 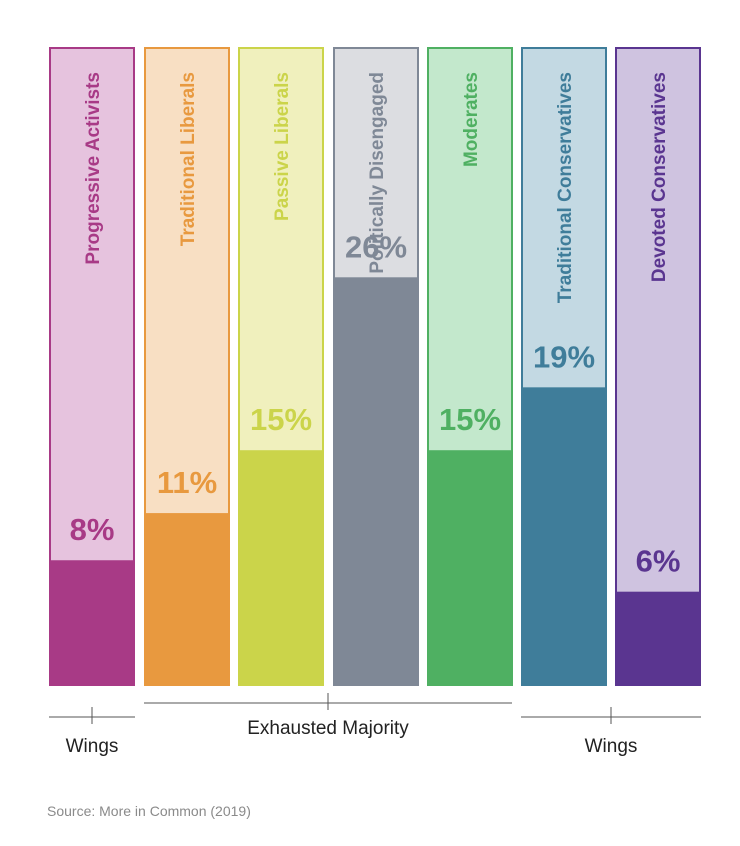 I want to click on segment-column: 26%Politically Disengaged, so click(x=376, y=366).